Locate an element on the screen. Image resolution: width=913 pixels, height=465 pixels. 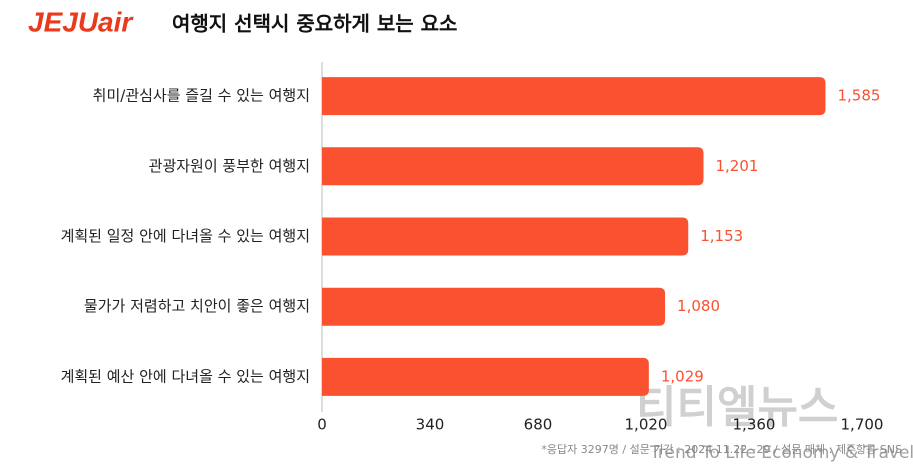
category-label: 관광자원이 풍부한 여행지 is located at coordinates (229, 166).